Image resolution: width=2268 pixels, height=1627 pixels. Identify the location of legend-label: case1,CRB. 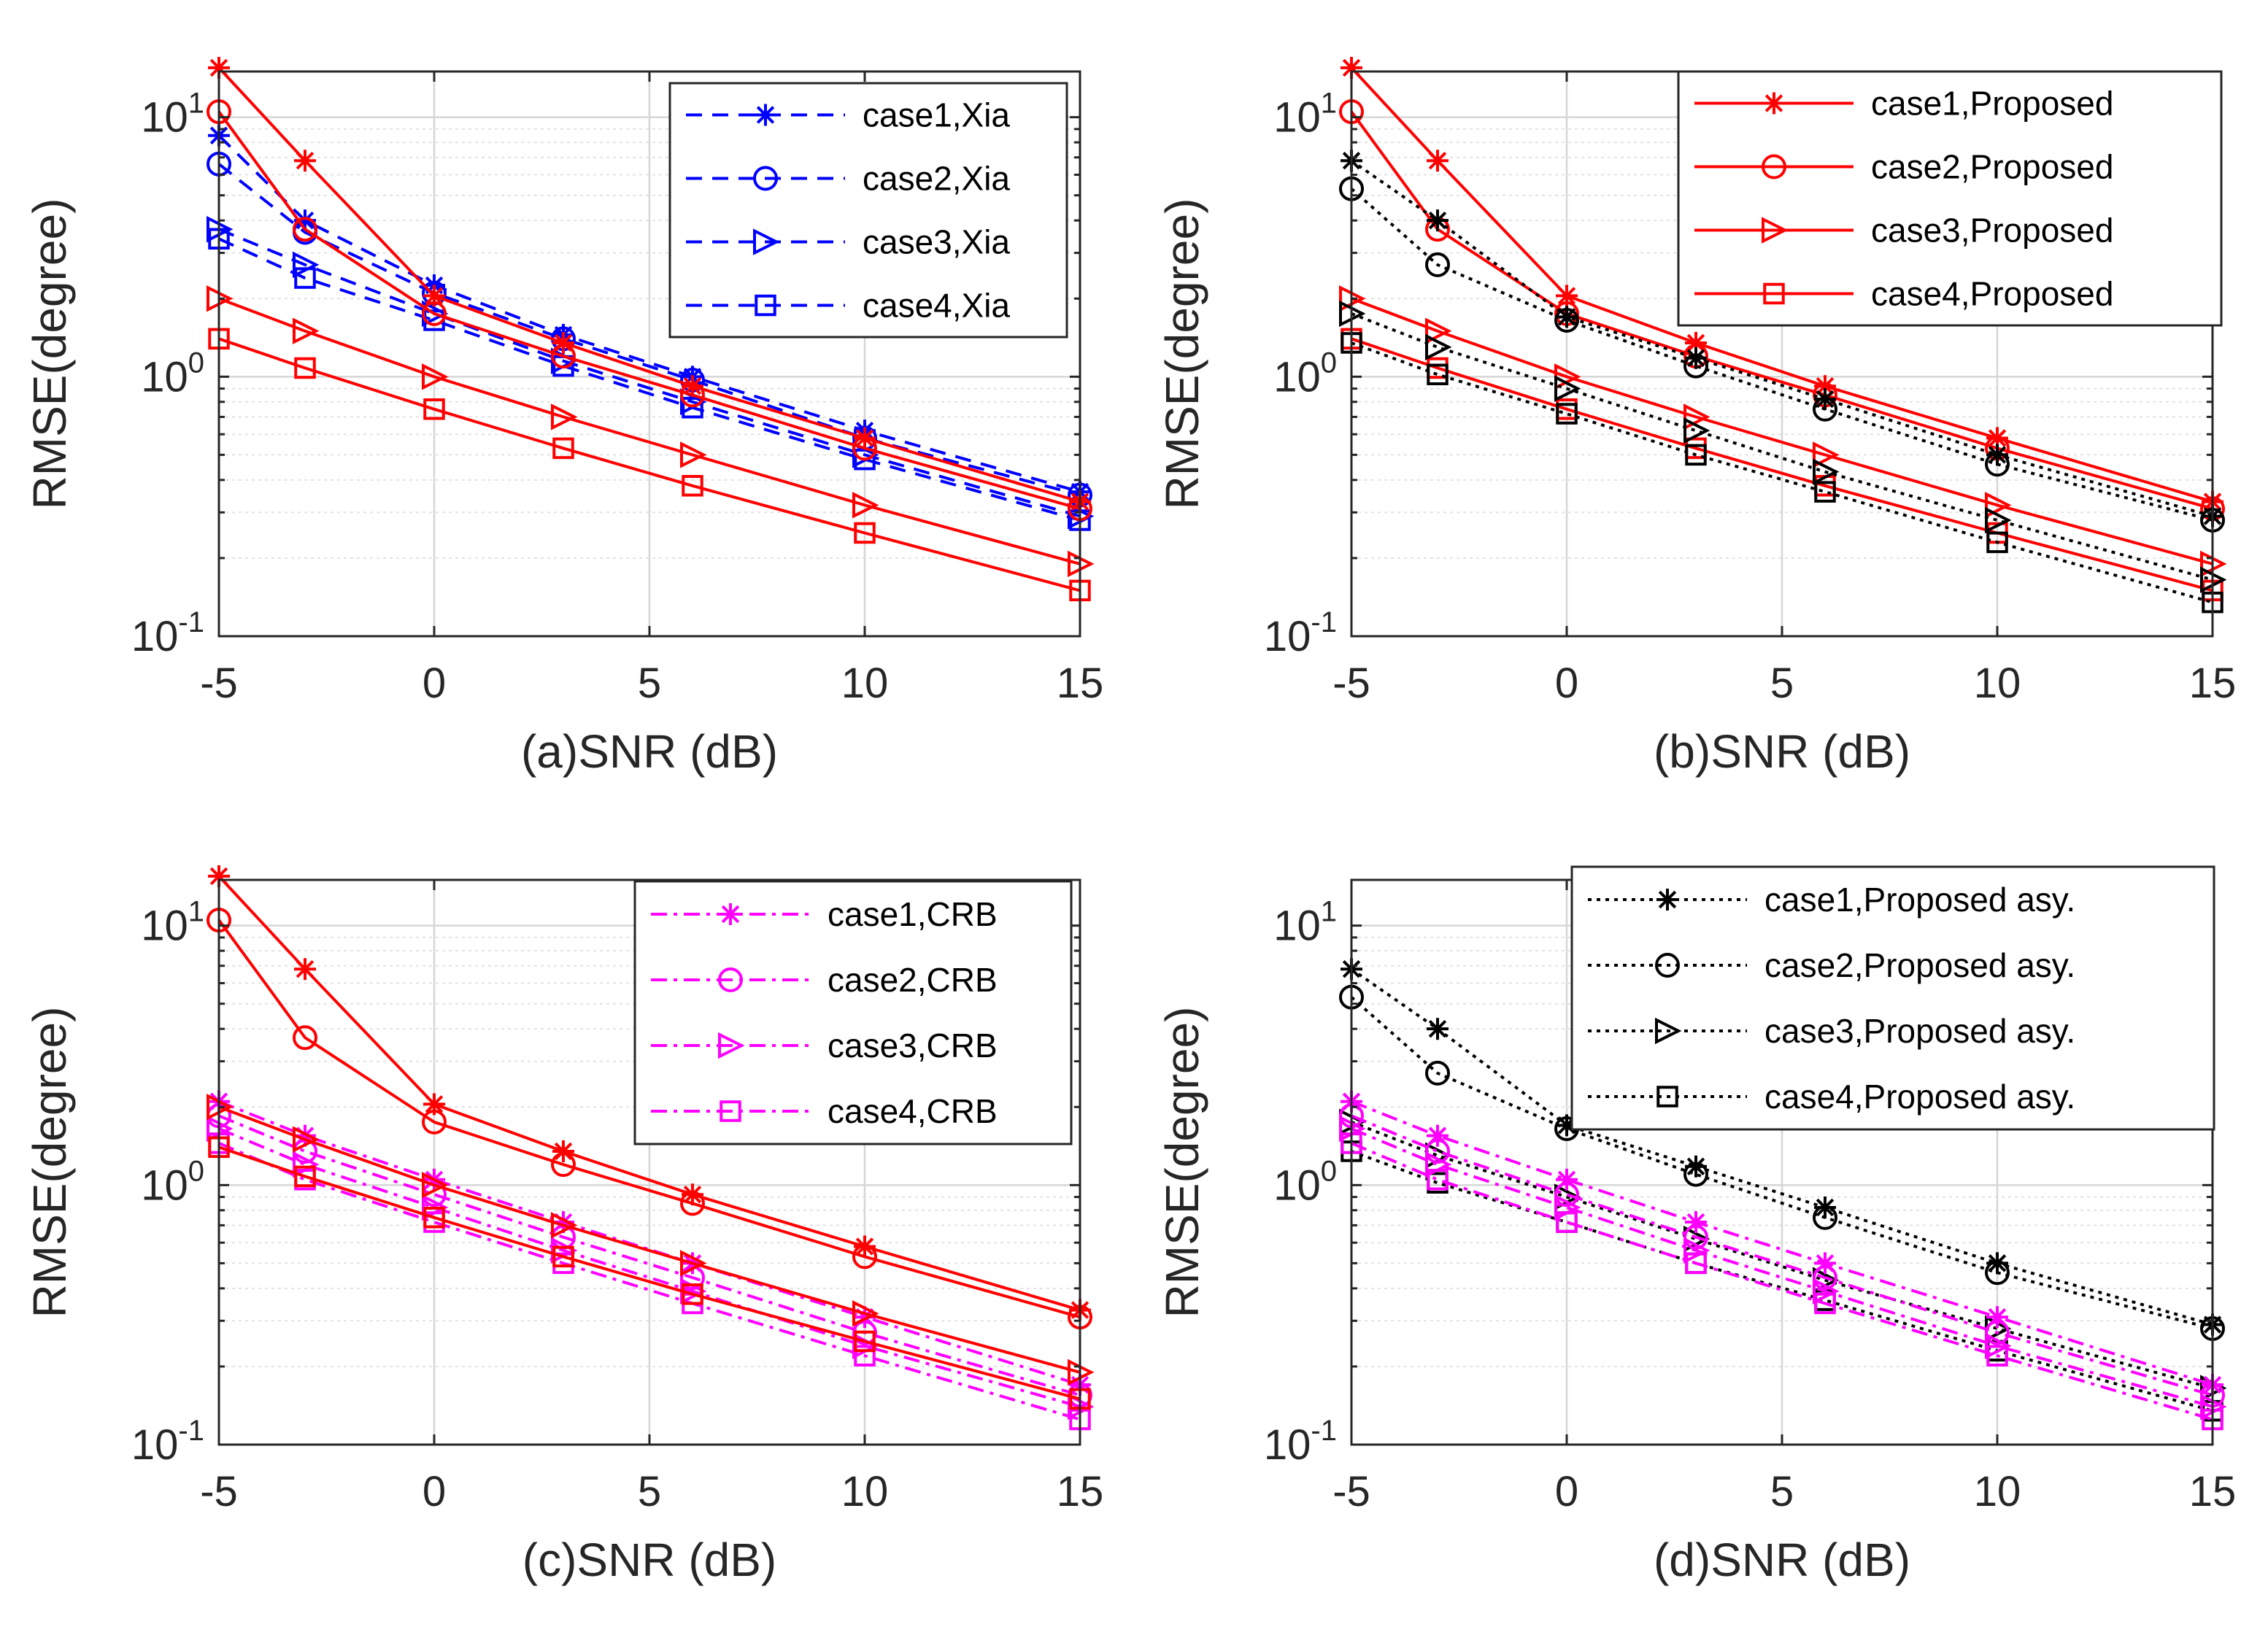
(913, 914).